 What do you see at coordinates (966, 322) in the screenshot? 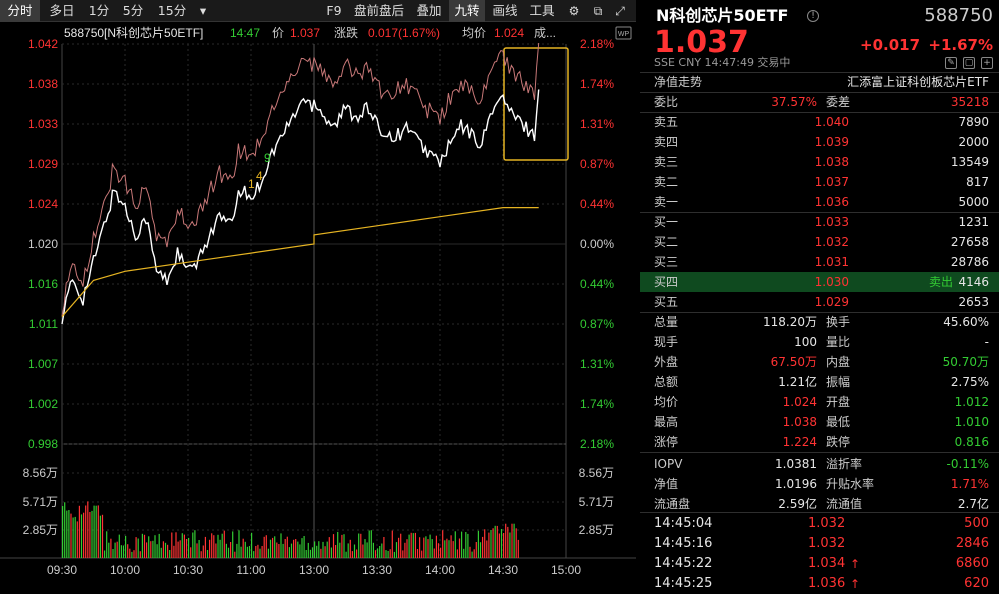
I see `stat-value: 45.60%` at bounding box center [966, 322].